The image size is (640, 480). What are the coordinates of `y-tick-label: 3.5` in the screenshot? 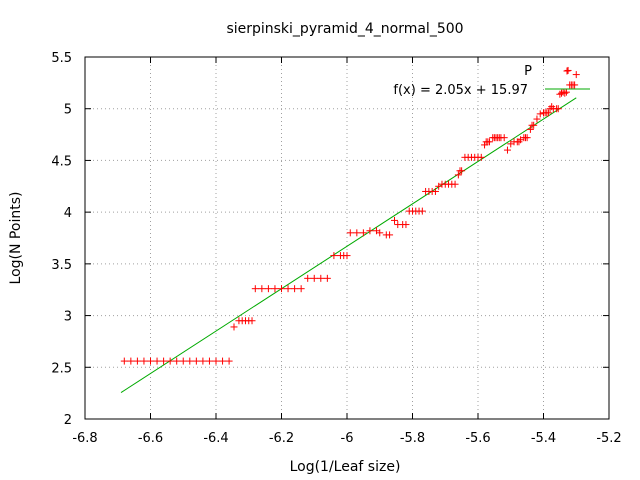 It's located at (61, 265).